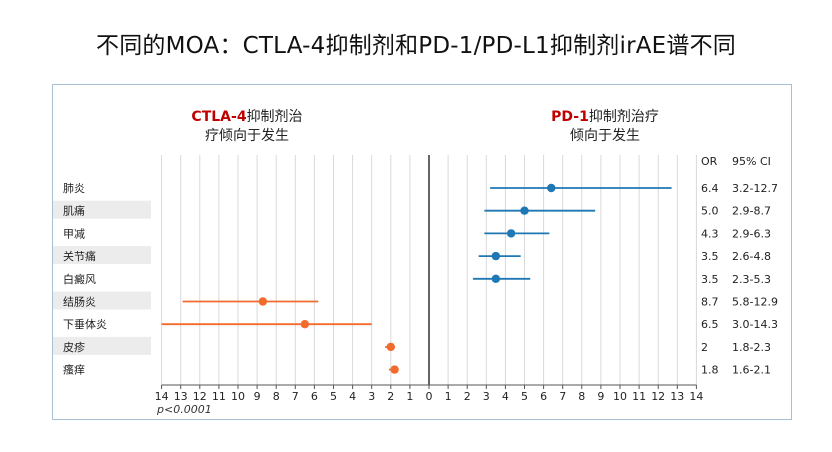 This screenshot has width=832, height=452. I want to click on ci-value: 3.0-14.3, so click(755, 324).